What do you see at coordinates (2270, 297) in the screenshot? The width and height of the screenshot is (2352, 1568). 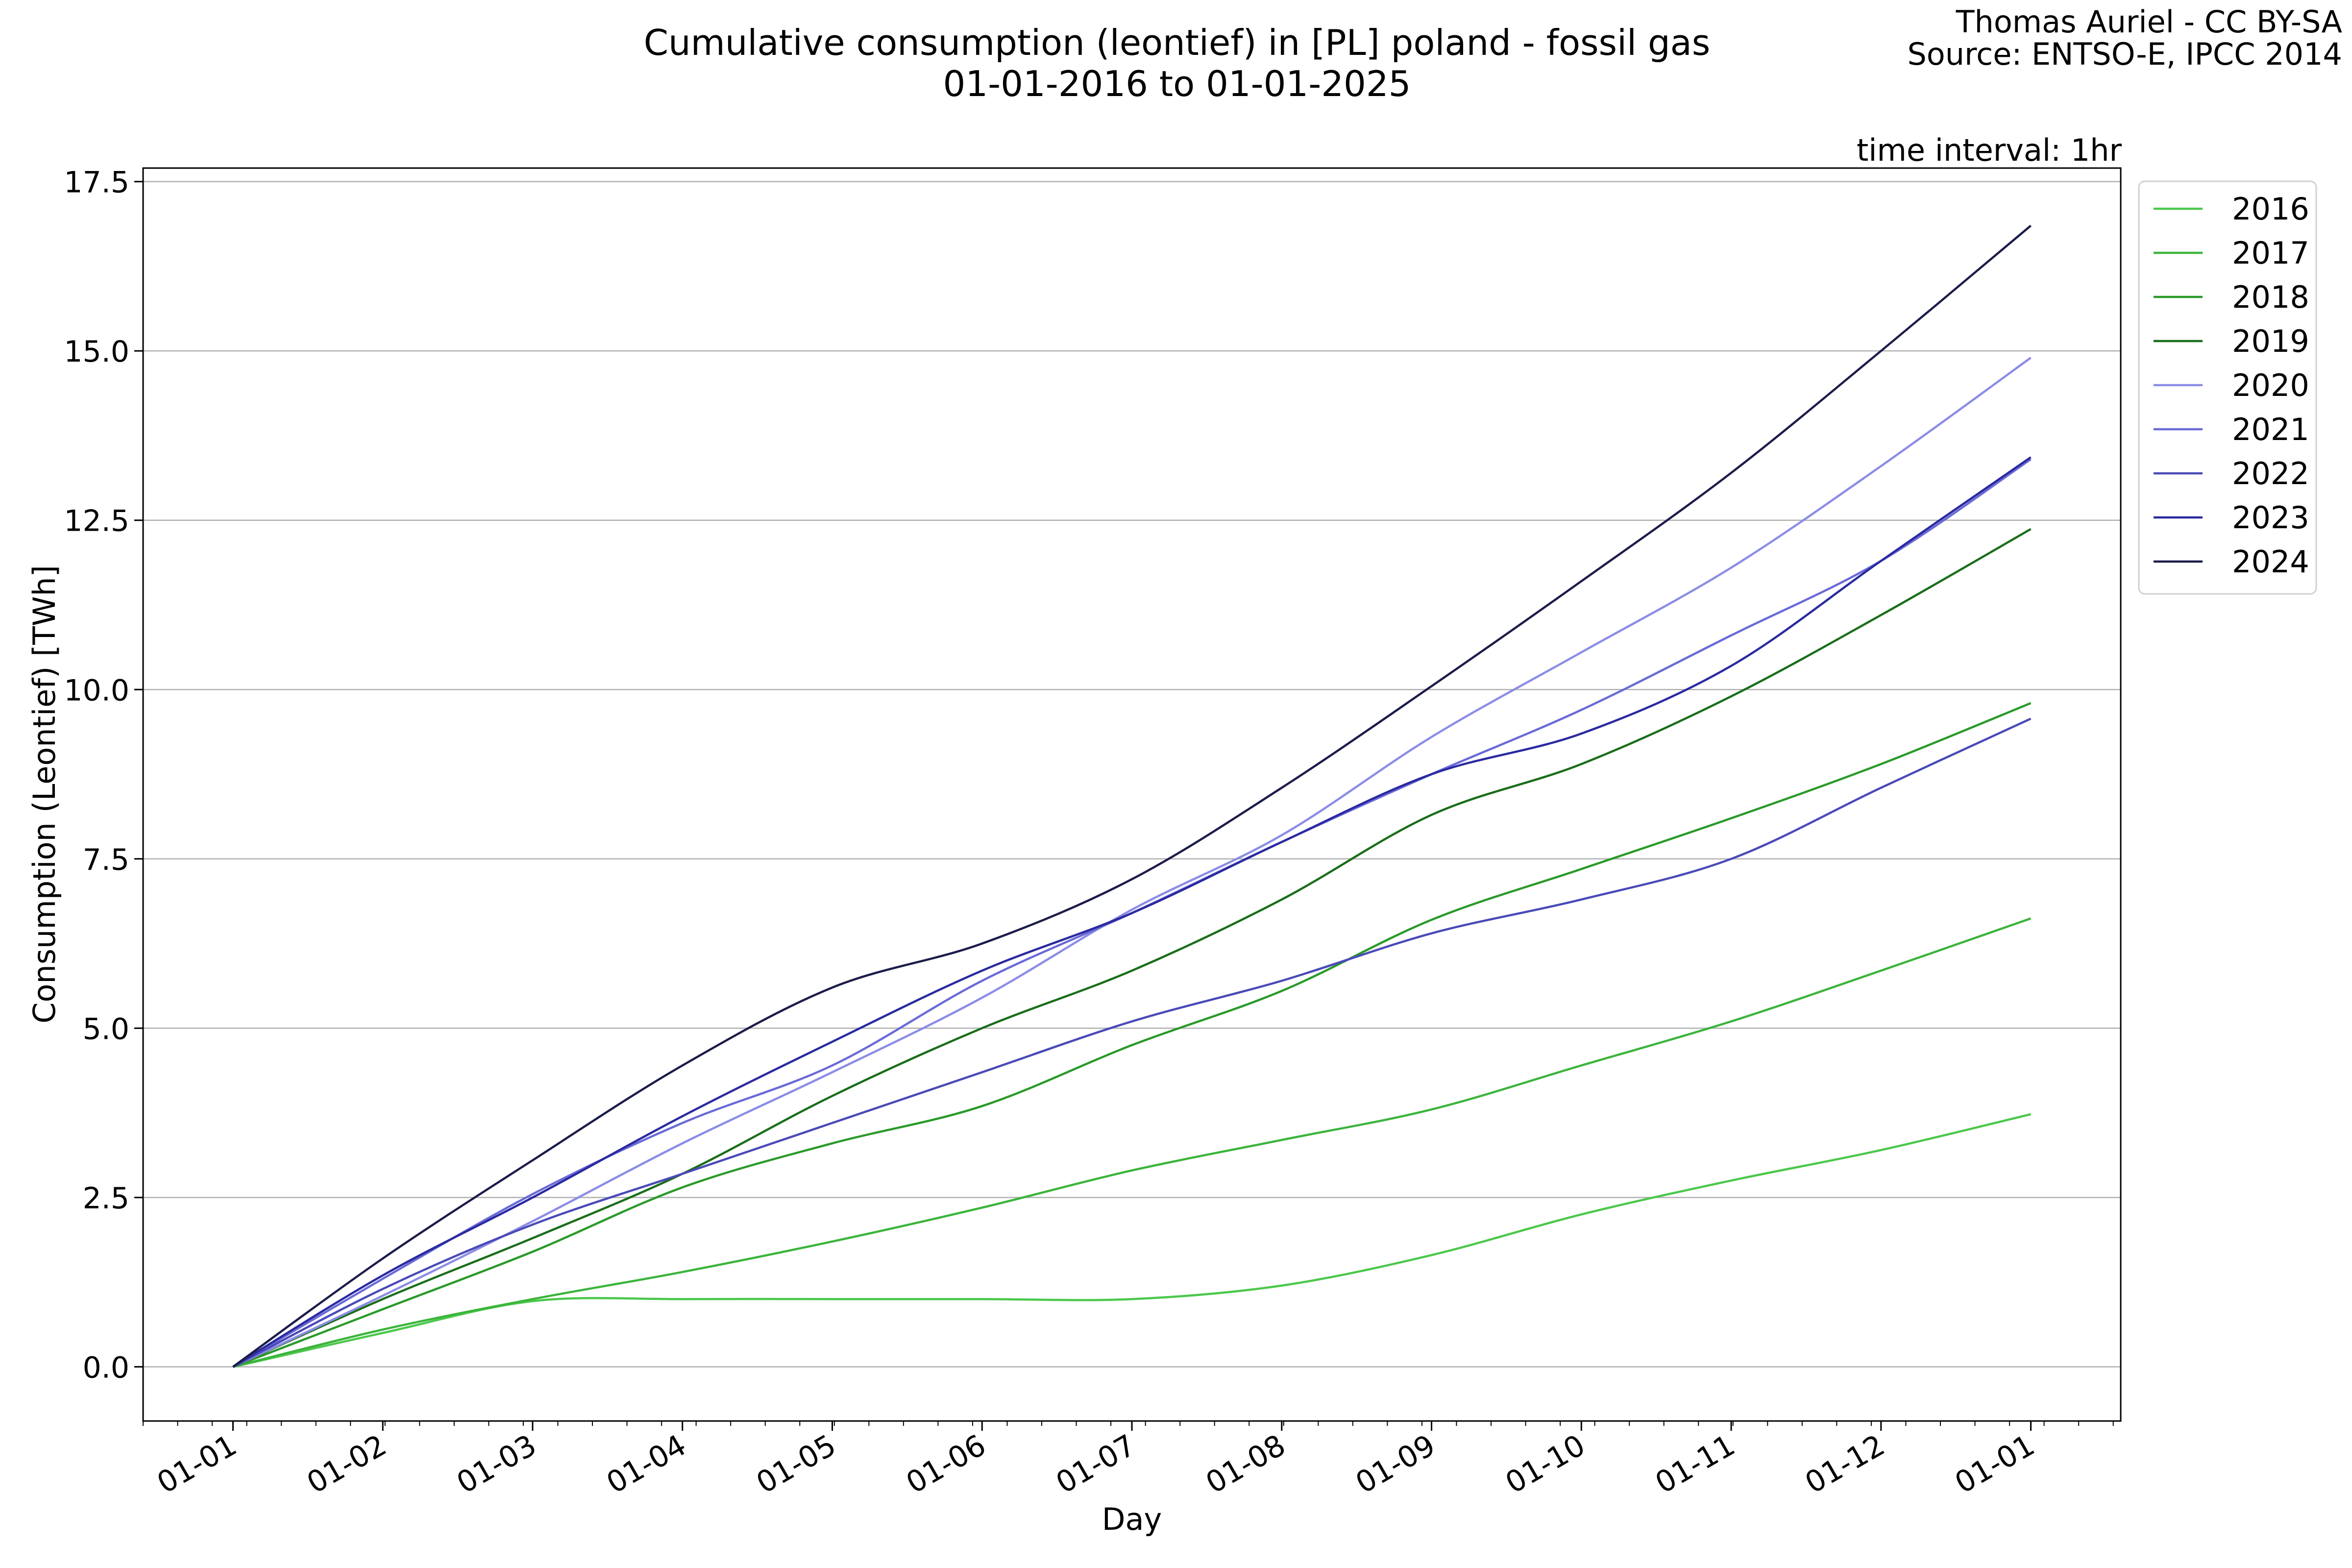 I see `legend-label: 2018` at bounding box center [2270, 297].